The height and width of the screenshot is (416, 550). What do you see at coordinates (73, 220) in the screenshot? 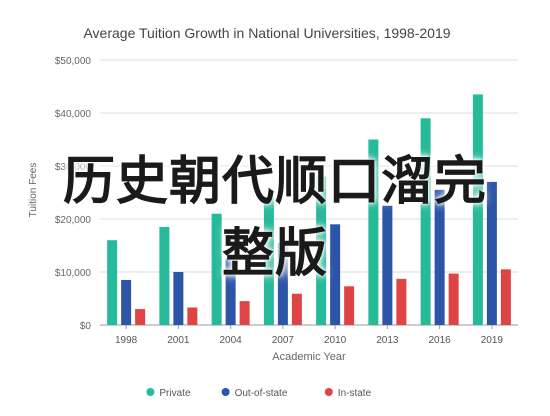
I see `y-tick-label: $20,000` at bounding box center [73, 220].